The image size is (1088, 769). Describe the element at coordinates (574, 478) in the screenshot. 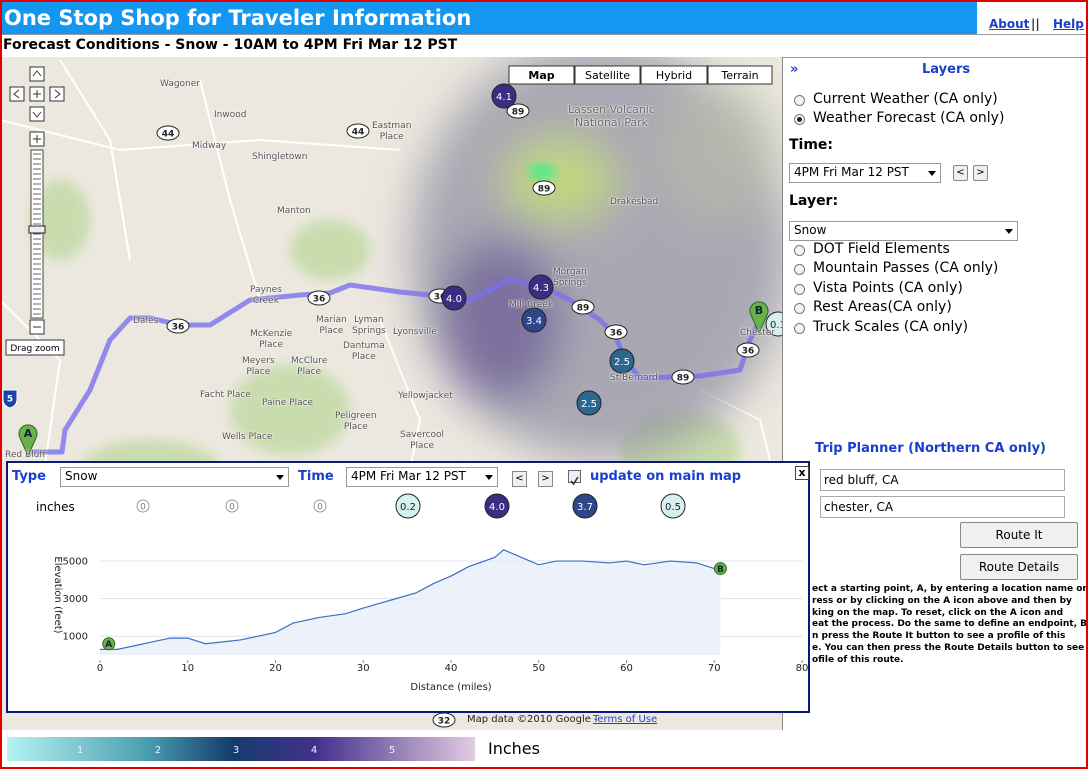

I see `checkbox` at that location.